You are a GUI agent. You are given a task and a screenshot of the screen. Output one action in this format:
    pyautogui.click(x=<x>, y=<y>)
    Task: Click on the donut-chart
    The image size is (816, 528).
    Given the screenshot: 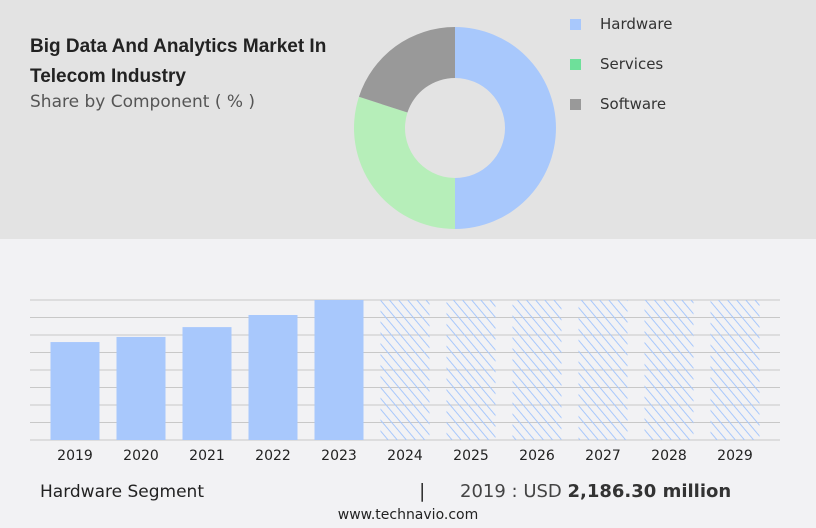 What is the action you would take?
    pyautogui.click(x=454, y=128)
    